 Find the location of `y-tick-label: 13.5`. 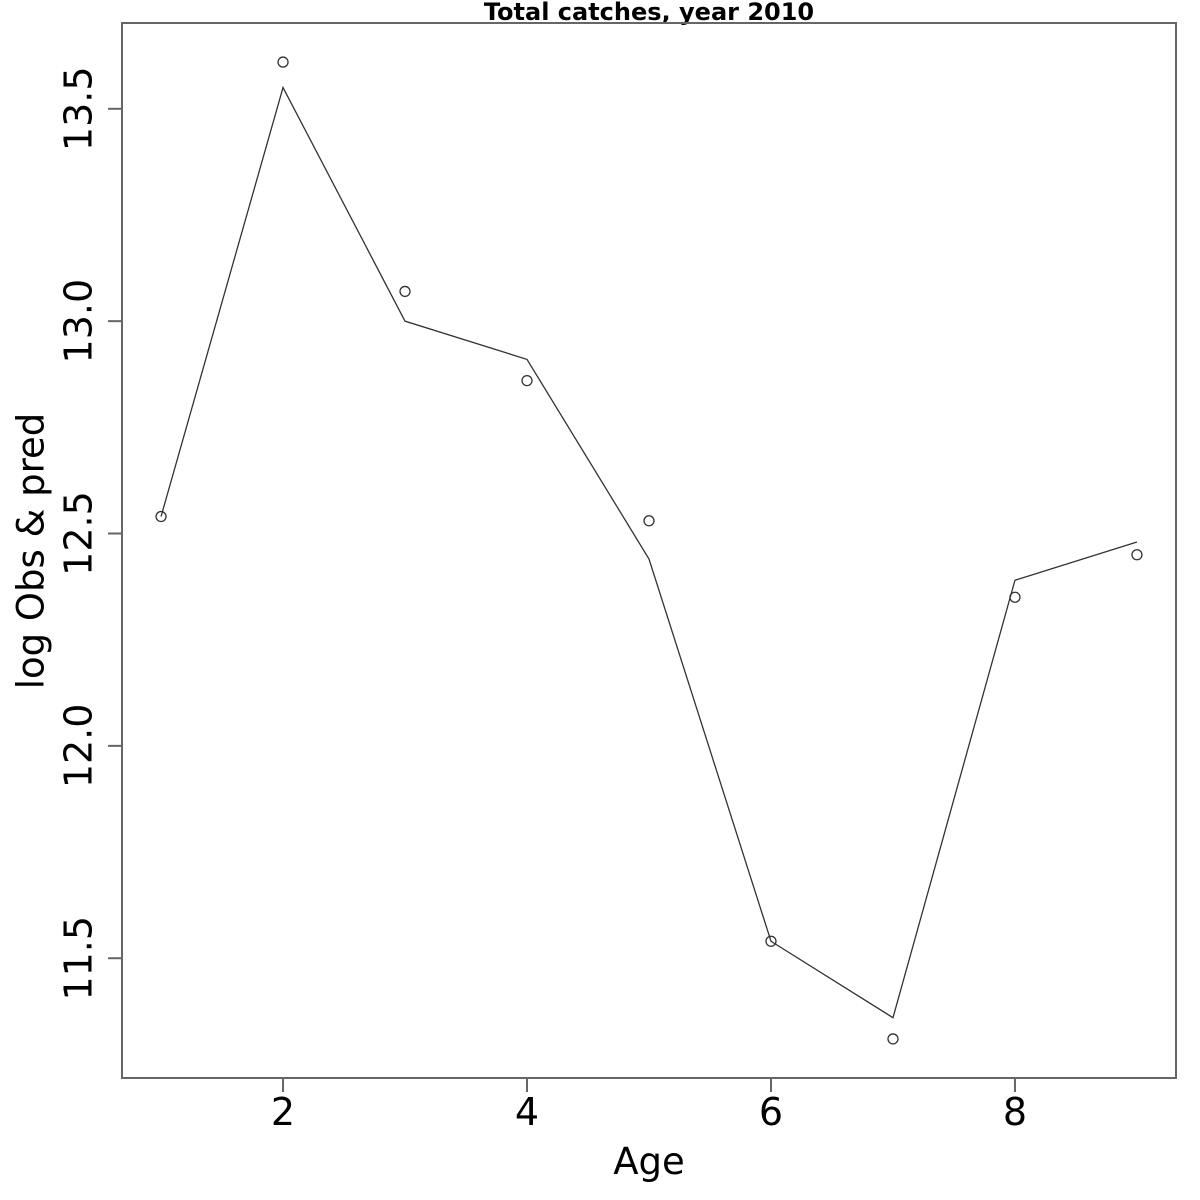

y-tick-label: 13.5 is located at coordinates (78, 108).